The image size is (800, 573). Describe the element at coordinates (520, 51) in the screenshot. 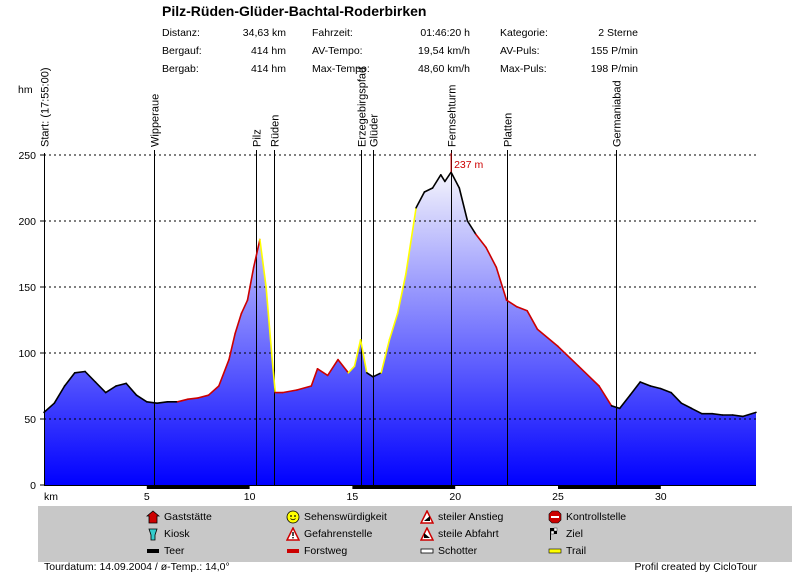

I see `stat-label-av-puls: AV-Puls:` at that location.